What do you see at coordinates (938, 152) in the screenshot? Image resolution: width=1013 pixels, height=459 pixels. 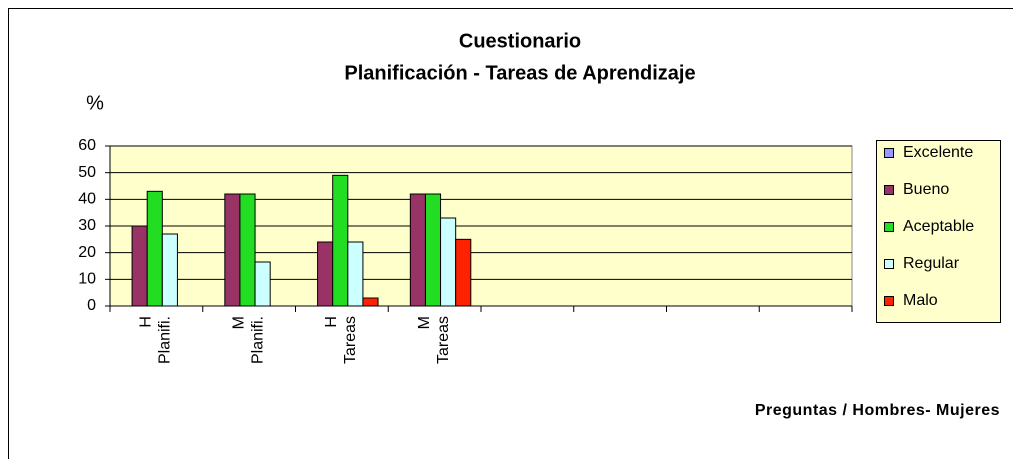 I see `legend-label: Excelente` at bounding box center [938, 152].